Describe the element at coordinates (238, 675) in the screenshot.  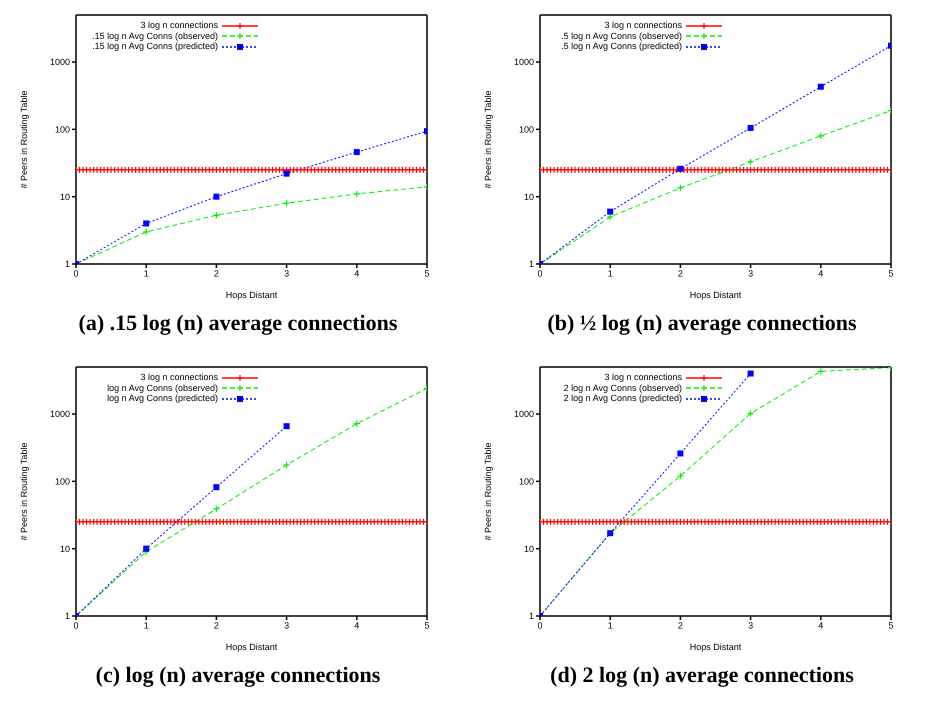
I see `text: (c) log (n) average connections` at that location.